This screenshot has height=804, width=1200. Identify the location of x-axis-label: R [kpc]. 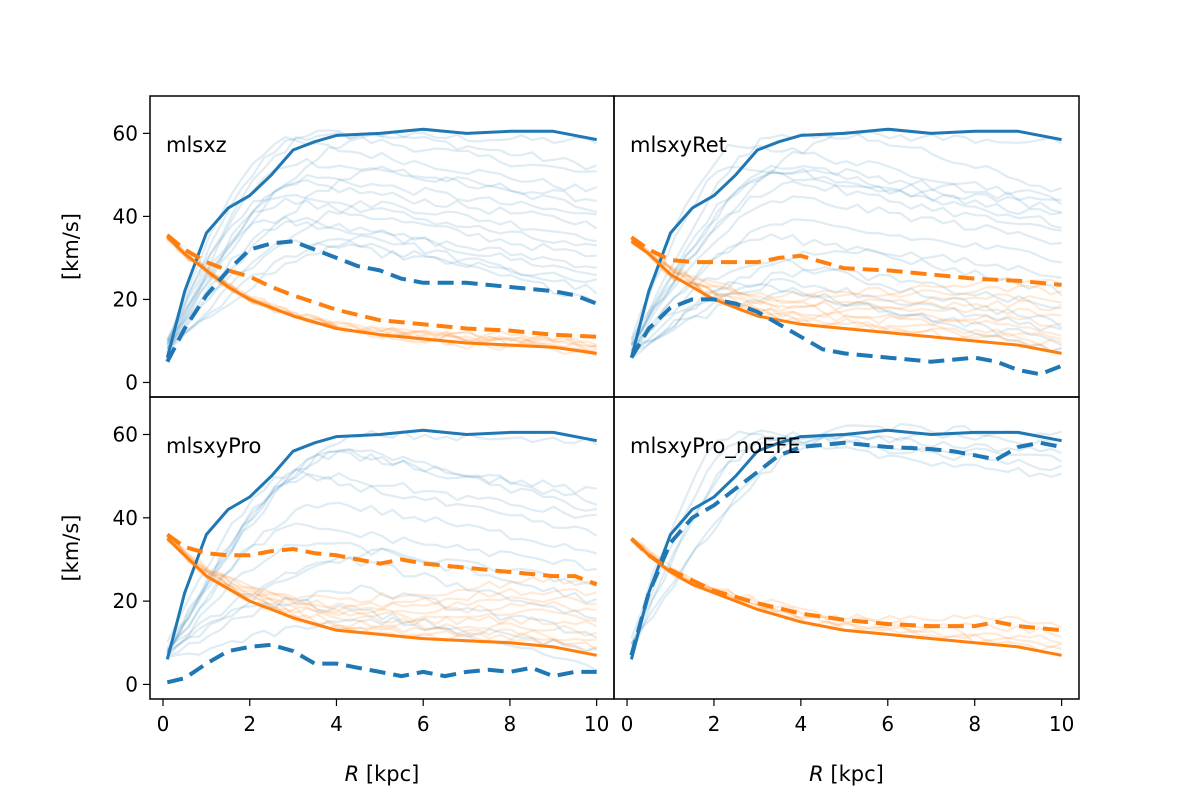
(846, 774).